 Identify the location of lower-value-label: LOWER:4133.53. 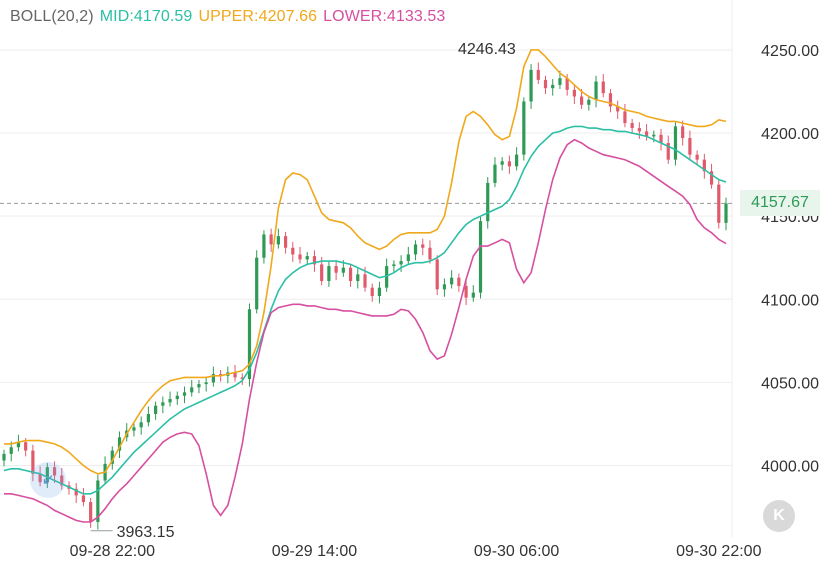
(384, 16).